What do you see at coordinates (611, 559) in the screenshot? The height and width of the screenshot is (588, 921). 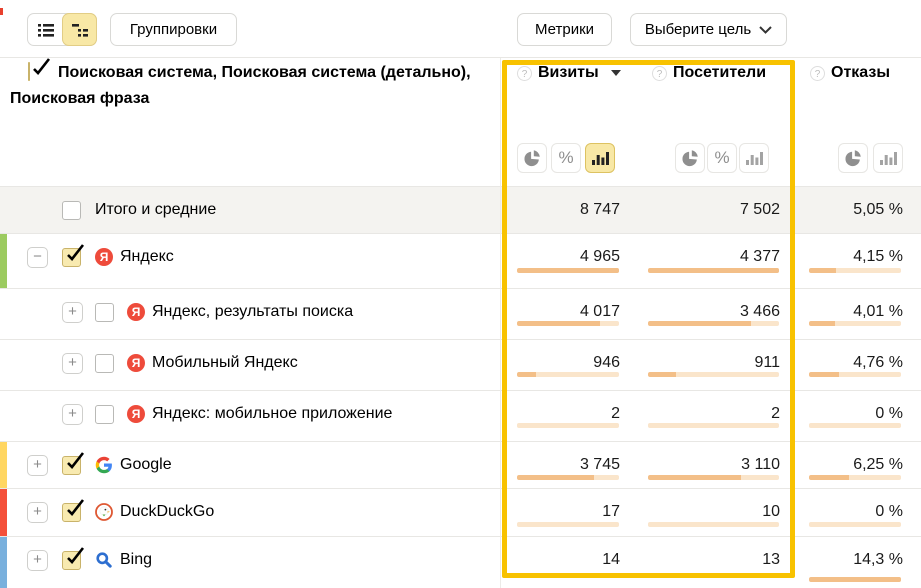 I see `visits-value: 14` at bounding box center [611, 559].